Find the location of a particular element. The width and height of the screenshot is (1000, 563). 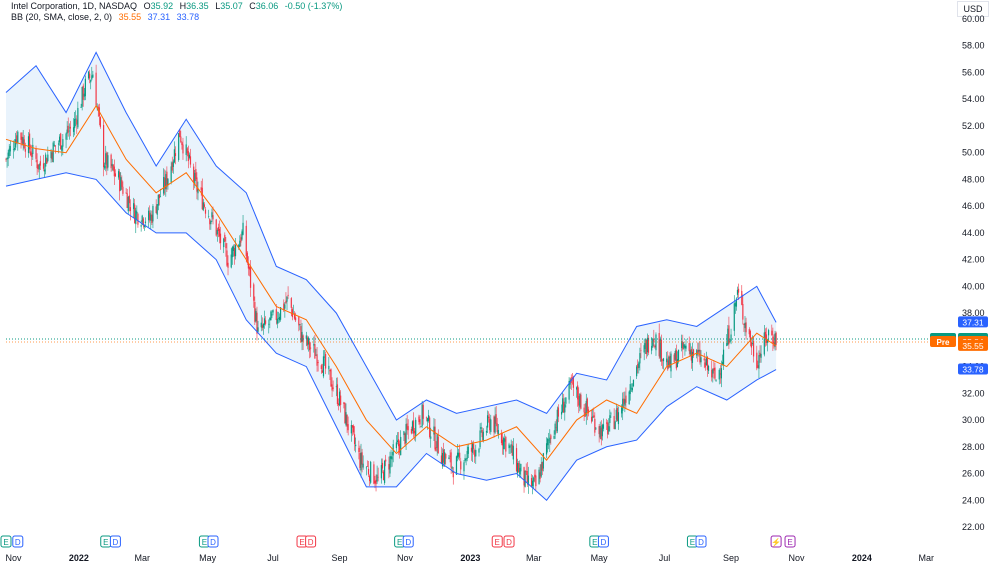

price-tick-label: 58.00 is located at coordinates (973, 46).